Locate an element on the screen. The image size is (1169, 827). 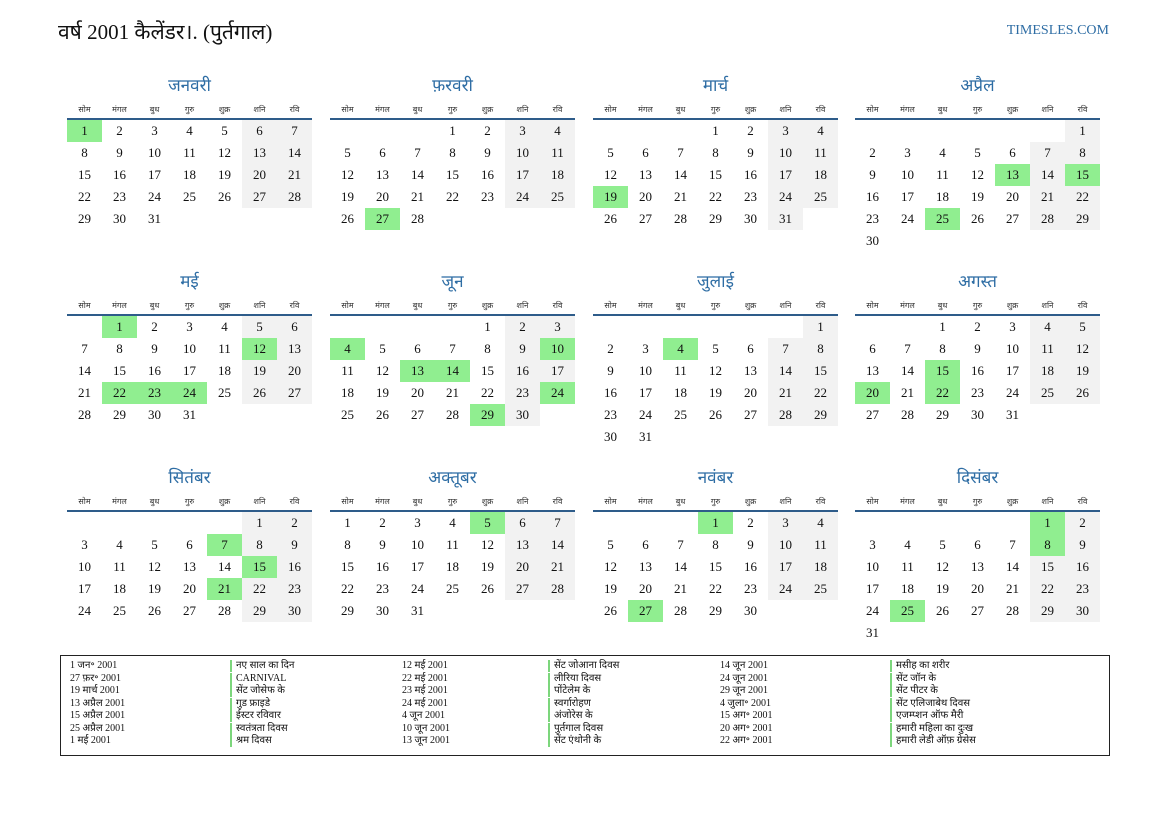
weekday-label: सोम is located at coordinates (872, 501).